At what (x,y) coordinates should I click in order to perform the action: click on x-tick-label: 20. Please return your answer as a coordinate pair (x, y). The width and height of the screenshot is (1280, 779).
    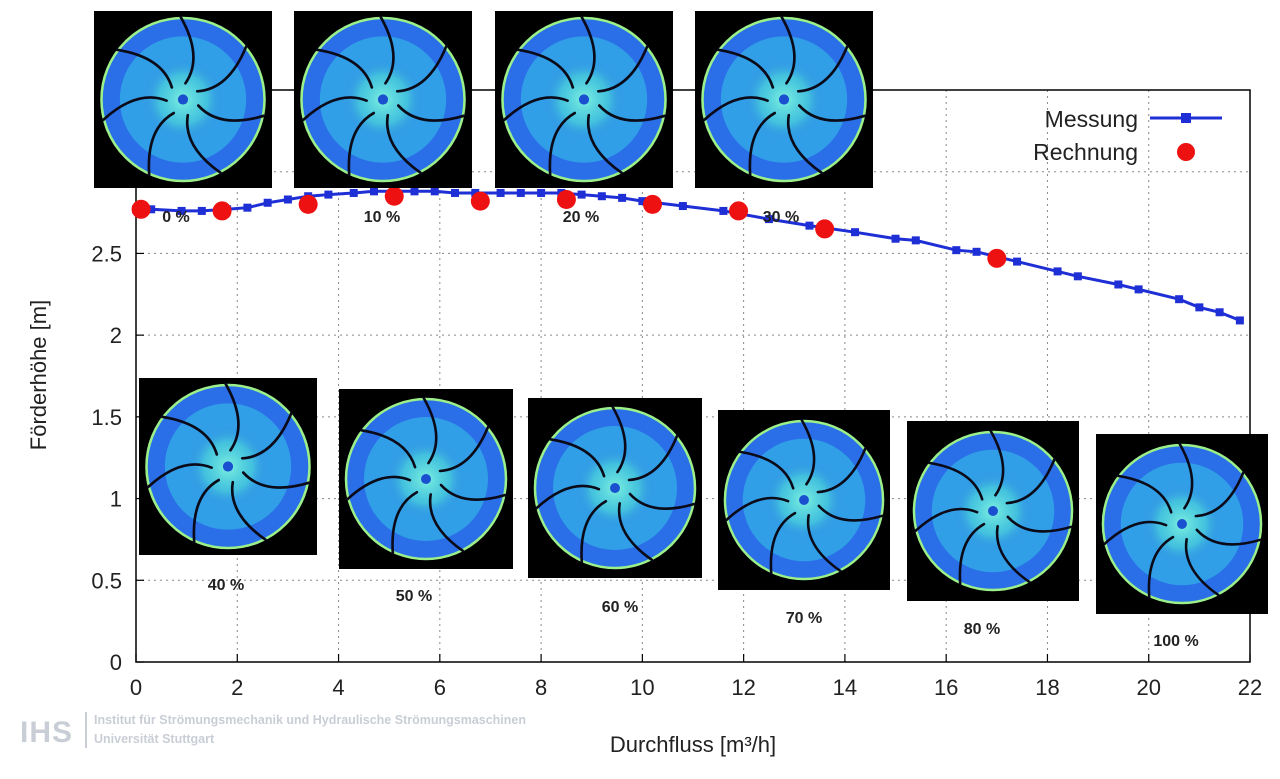
    Looking at the image, I should click on (1148, 687).